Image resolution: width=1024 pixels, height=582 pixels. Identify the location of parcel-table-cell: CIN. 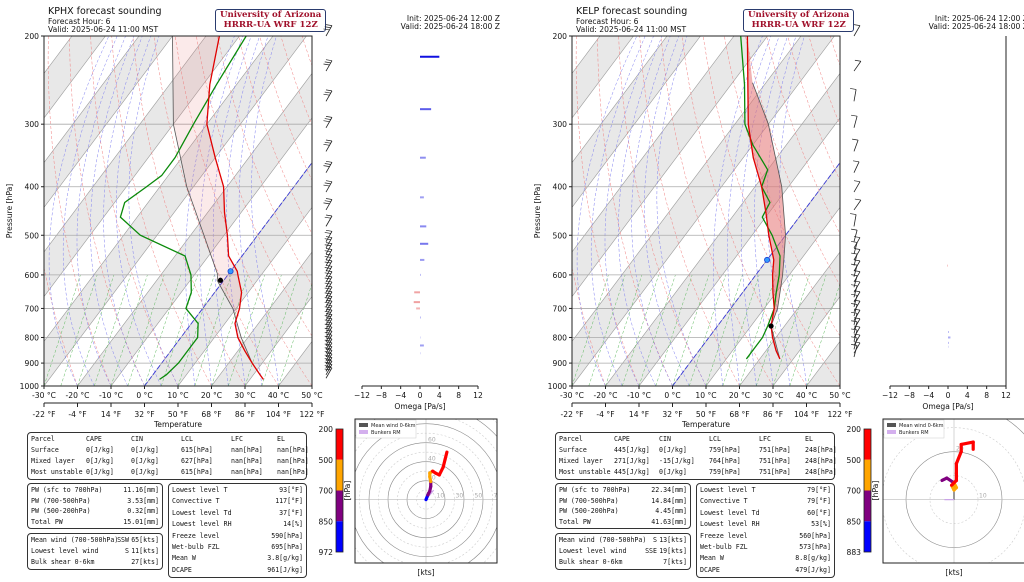
(137, 439).